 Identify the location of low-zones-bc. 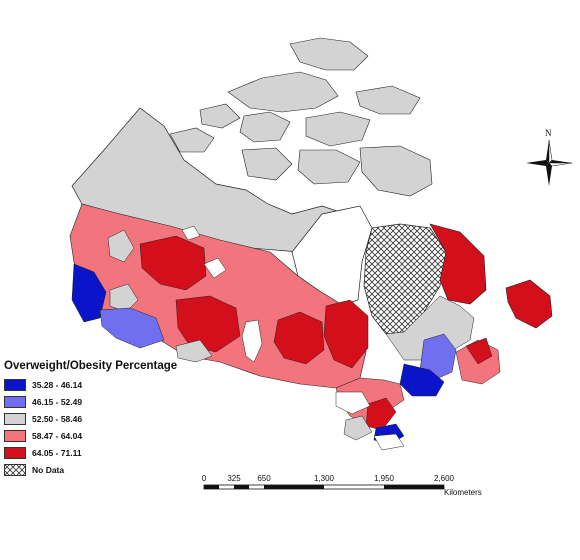
(118, 306).